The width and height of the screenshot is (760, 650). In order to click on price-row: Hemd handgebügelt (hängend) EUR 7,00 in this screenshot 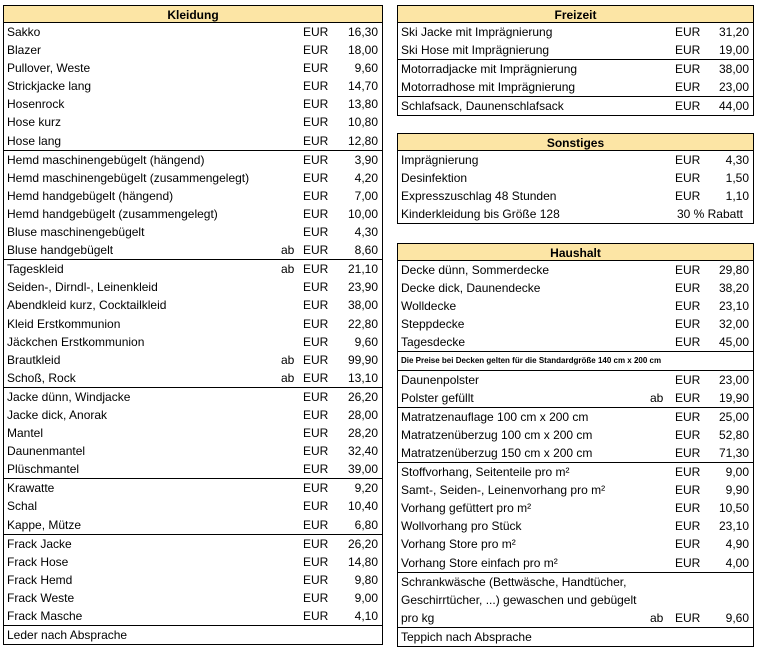, I will do `click(193, 196)`.